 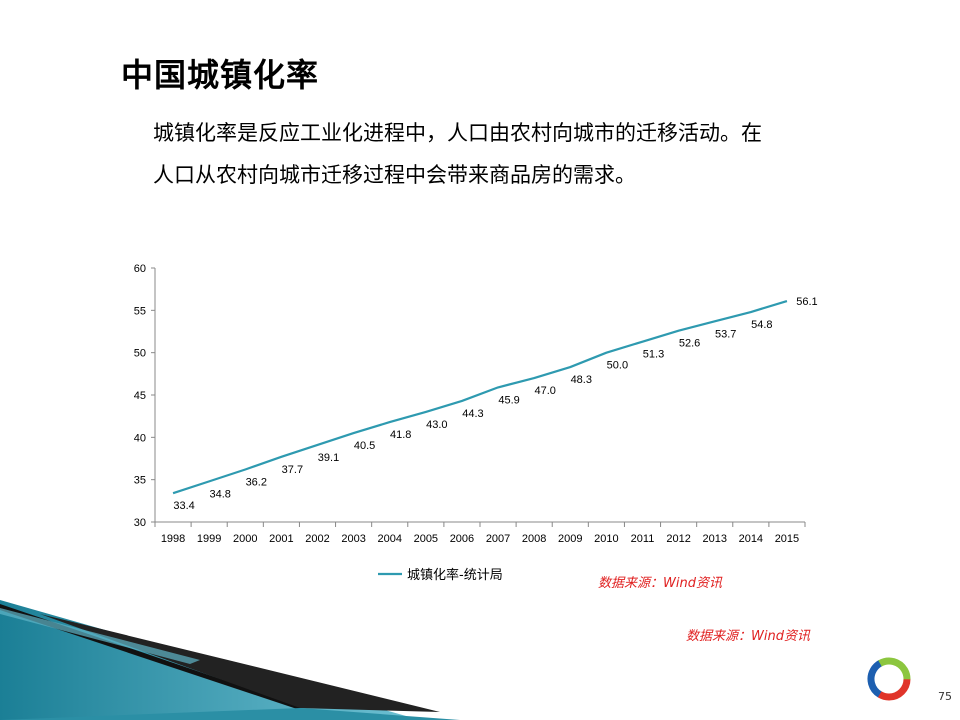 What do you see at coordinates (394, 175) in the screenshot?
I see `body-line-2: 人口从农村向城市迁移过程中会带来商品房的需求。` at bounding box center [394, 175].